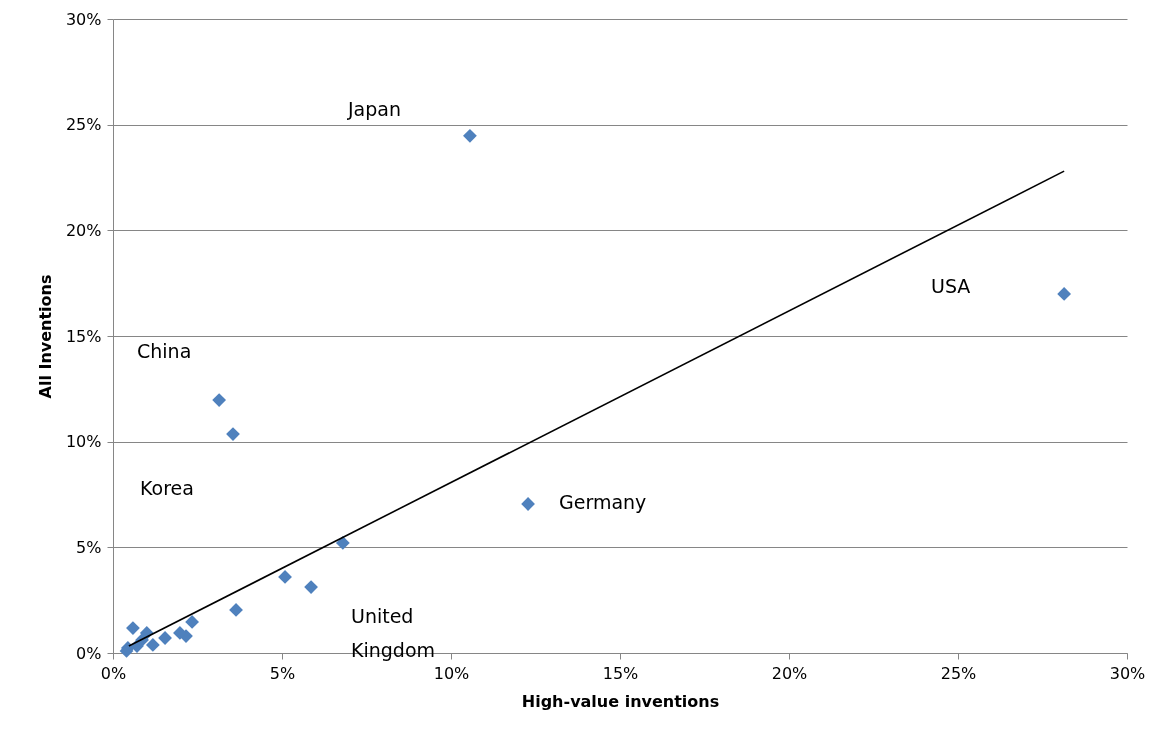  What do you see at coordinates (282, 673) in the screenshot?
I see `x-tick-label: 5%` at bounding box center [282, 673].